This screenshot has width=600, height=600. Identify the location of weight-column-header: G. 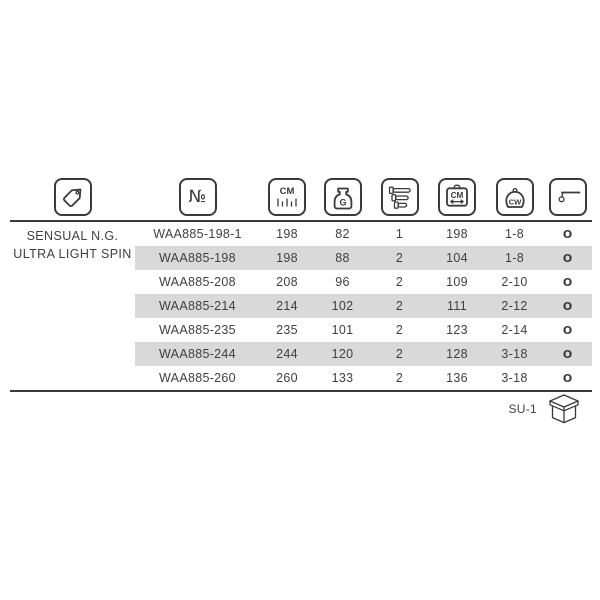
(342, 197).